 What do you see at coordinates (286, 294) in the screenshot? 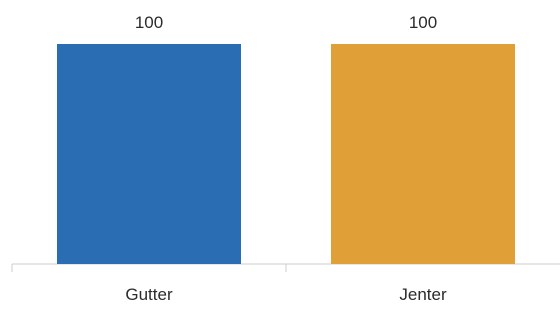
I see `x-axis-tick-labels: Gutter Jenter` at bounding box center [286, 294].